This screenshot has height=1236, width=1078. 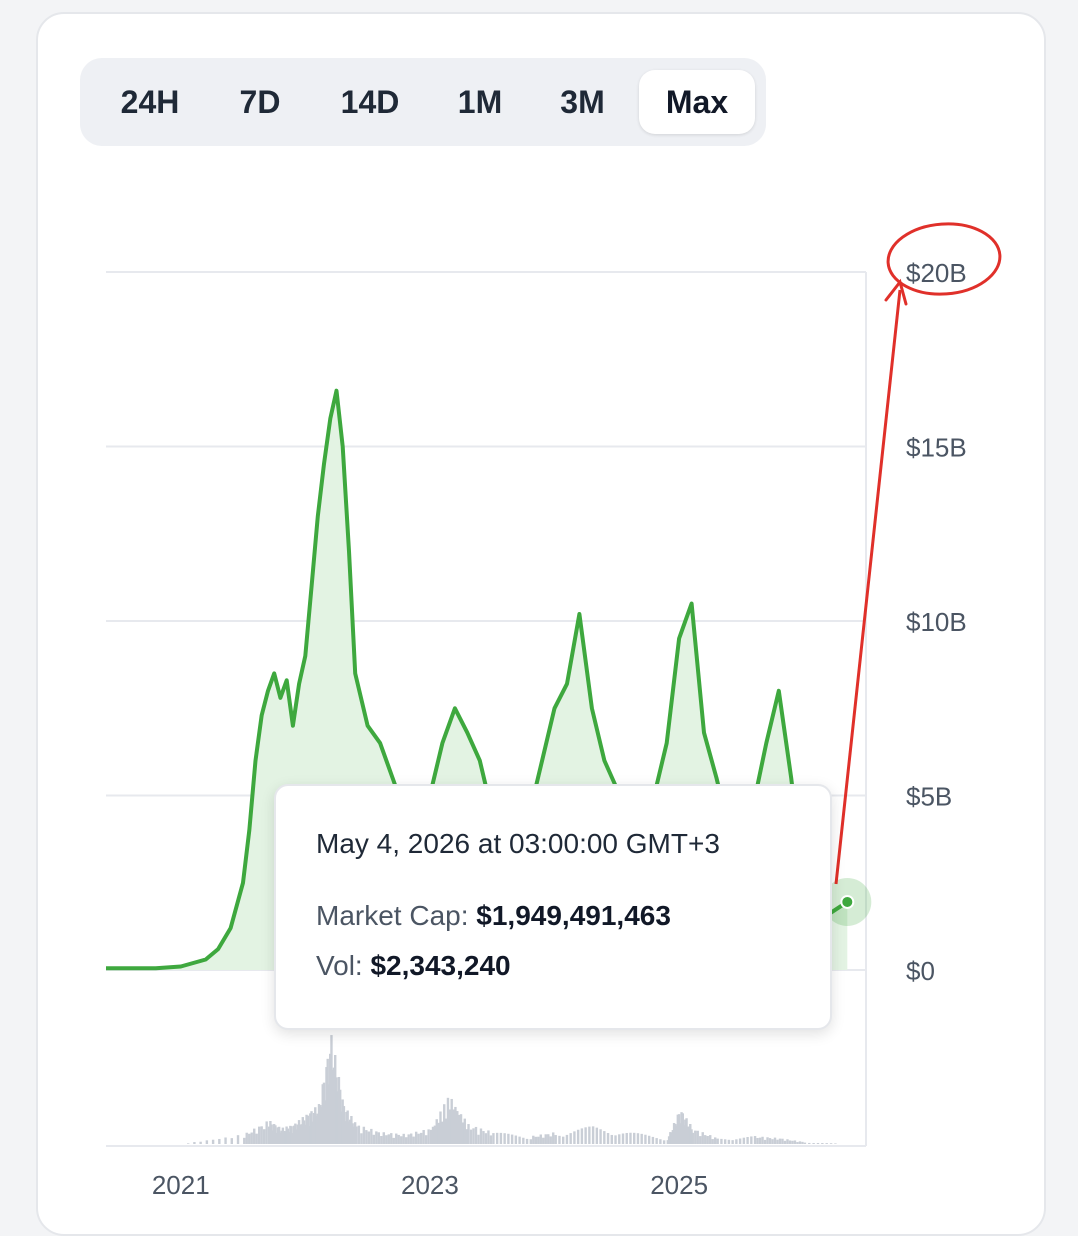 What do you see at coordinates (480, 102) in the screenshot?
I see `tab-1m: 1M` at bounding box center [480, 102].